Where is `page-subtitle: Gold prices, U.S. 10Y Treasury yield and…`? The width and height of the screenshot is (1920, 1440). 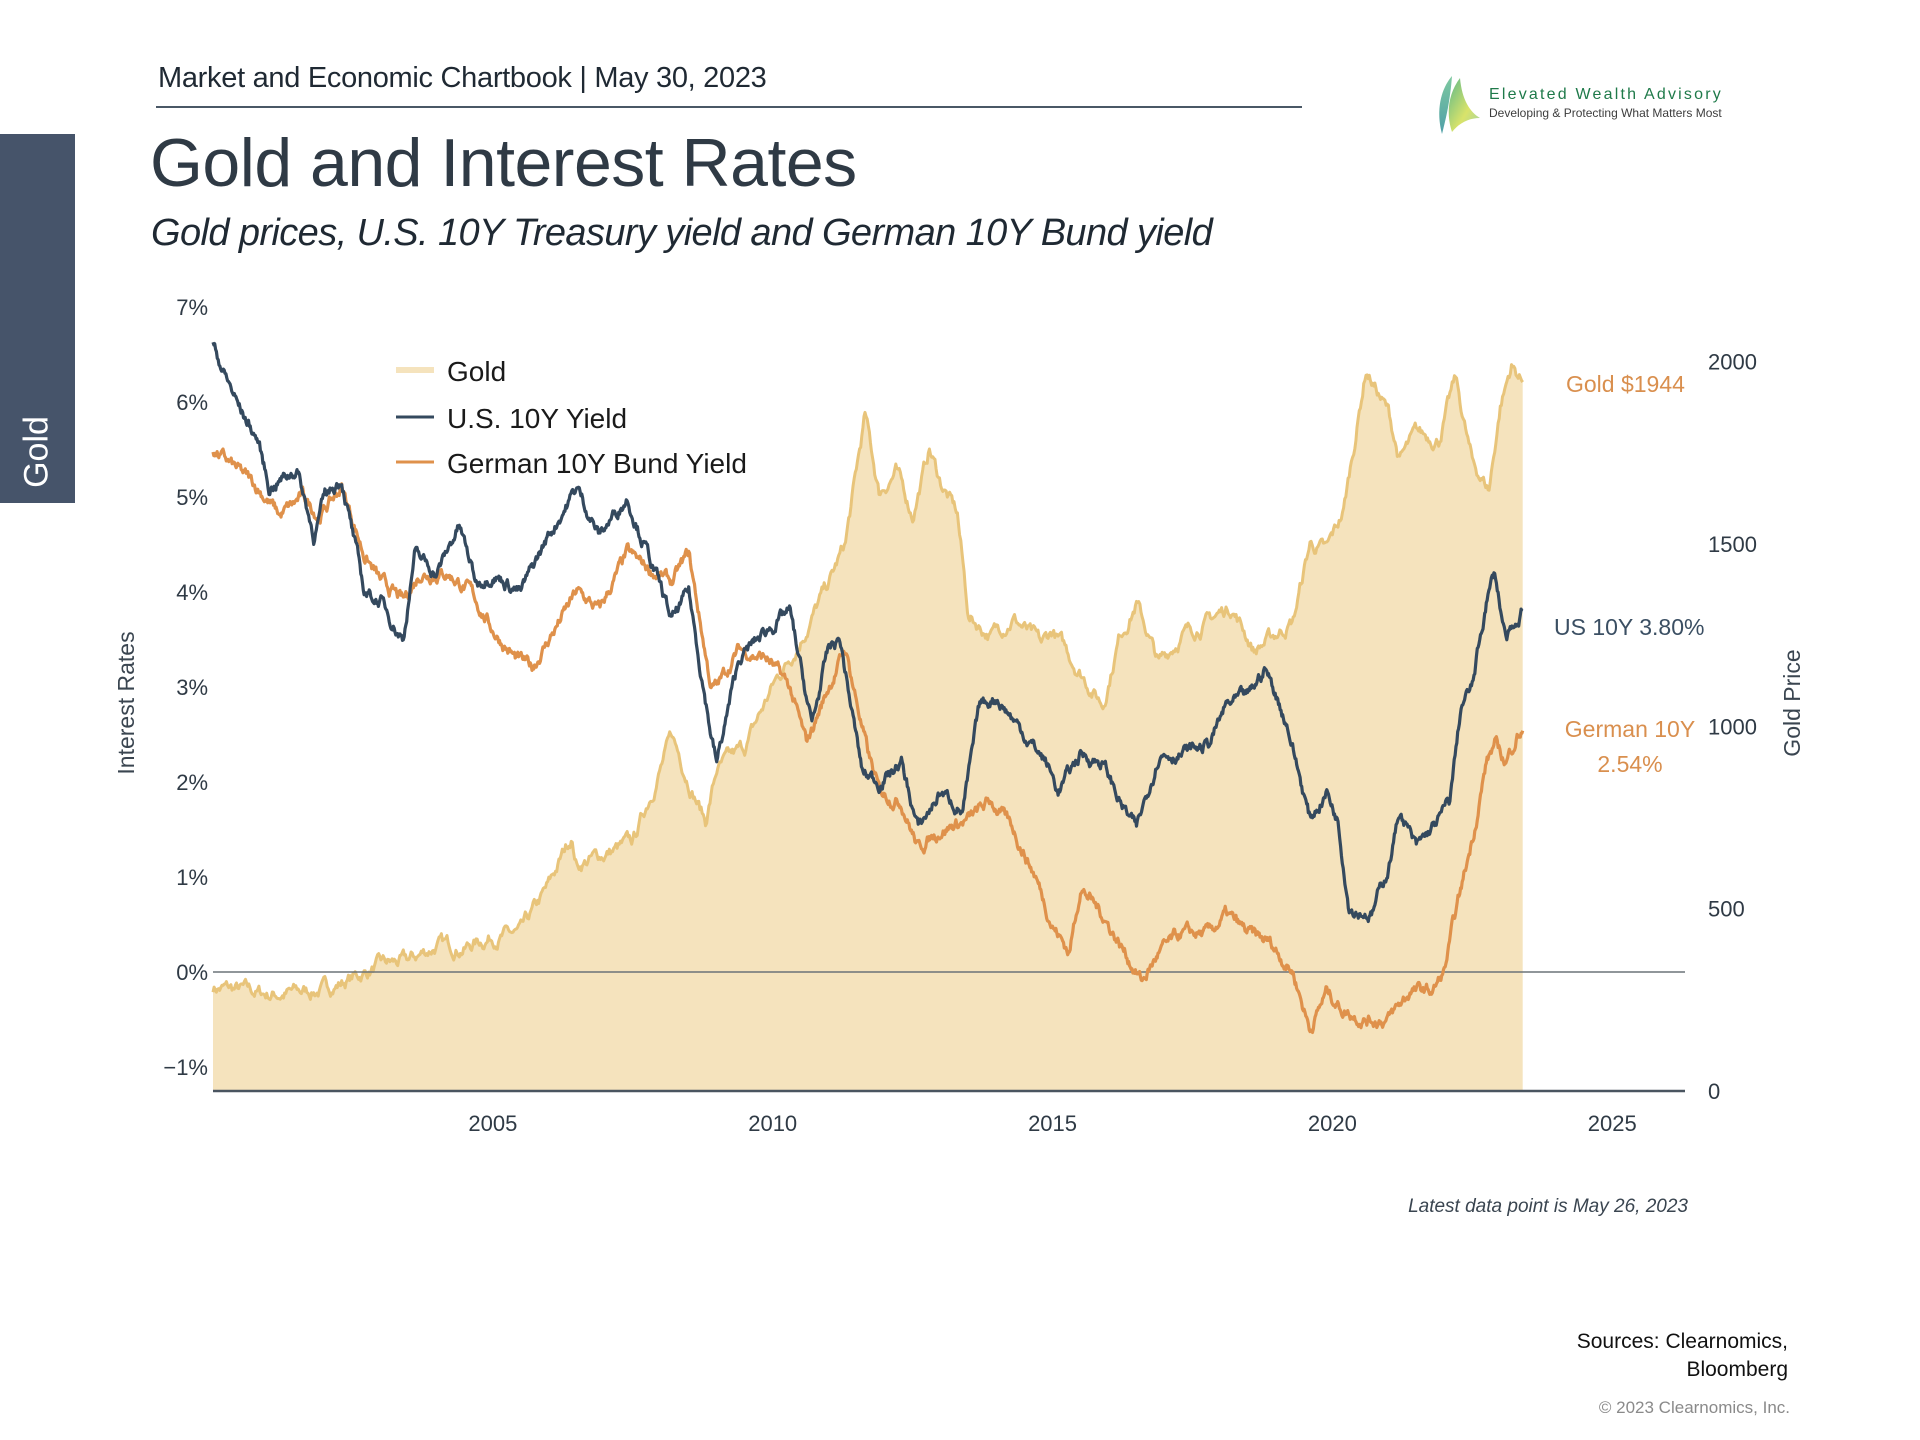
page-subtitle: Gold prices, U.S. 10Y Treasury yield and… is located at coordinates (682, 233).